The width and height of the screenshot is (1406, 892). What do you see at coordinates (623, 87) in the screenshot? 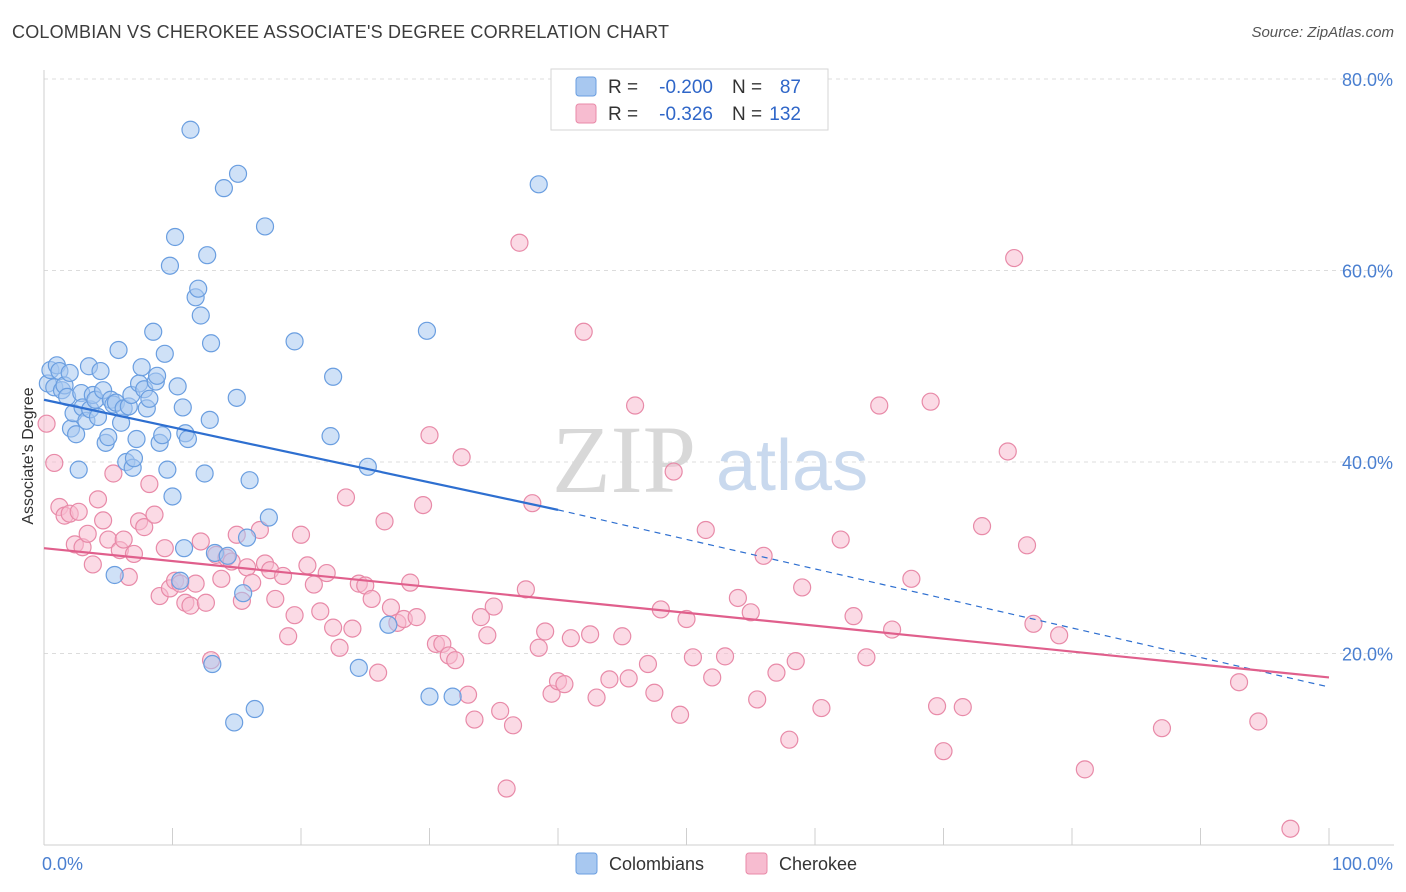
I see `legend-r-label-colombians: R =` at bounding box center [623, 87].